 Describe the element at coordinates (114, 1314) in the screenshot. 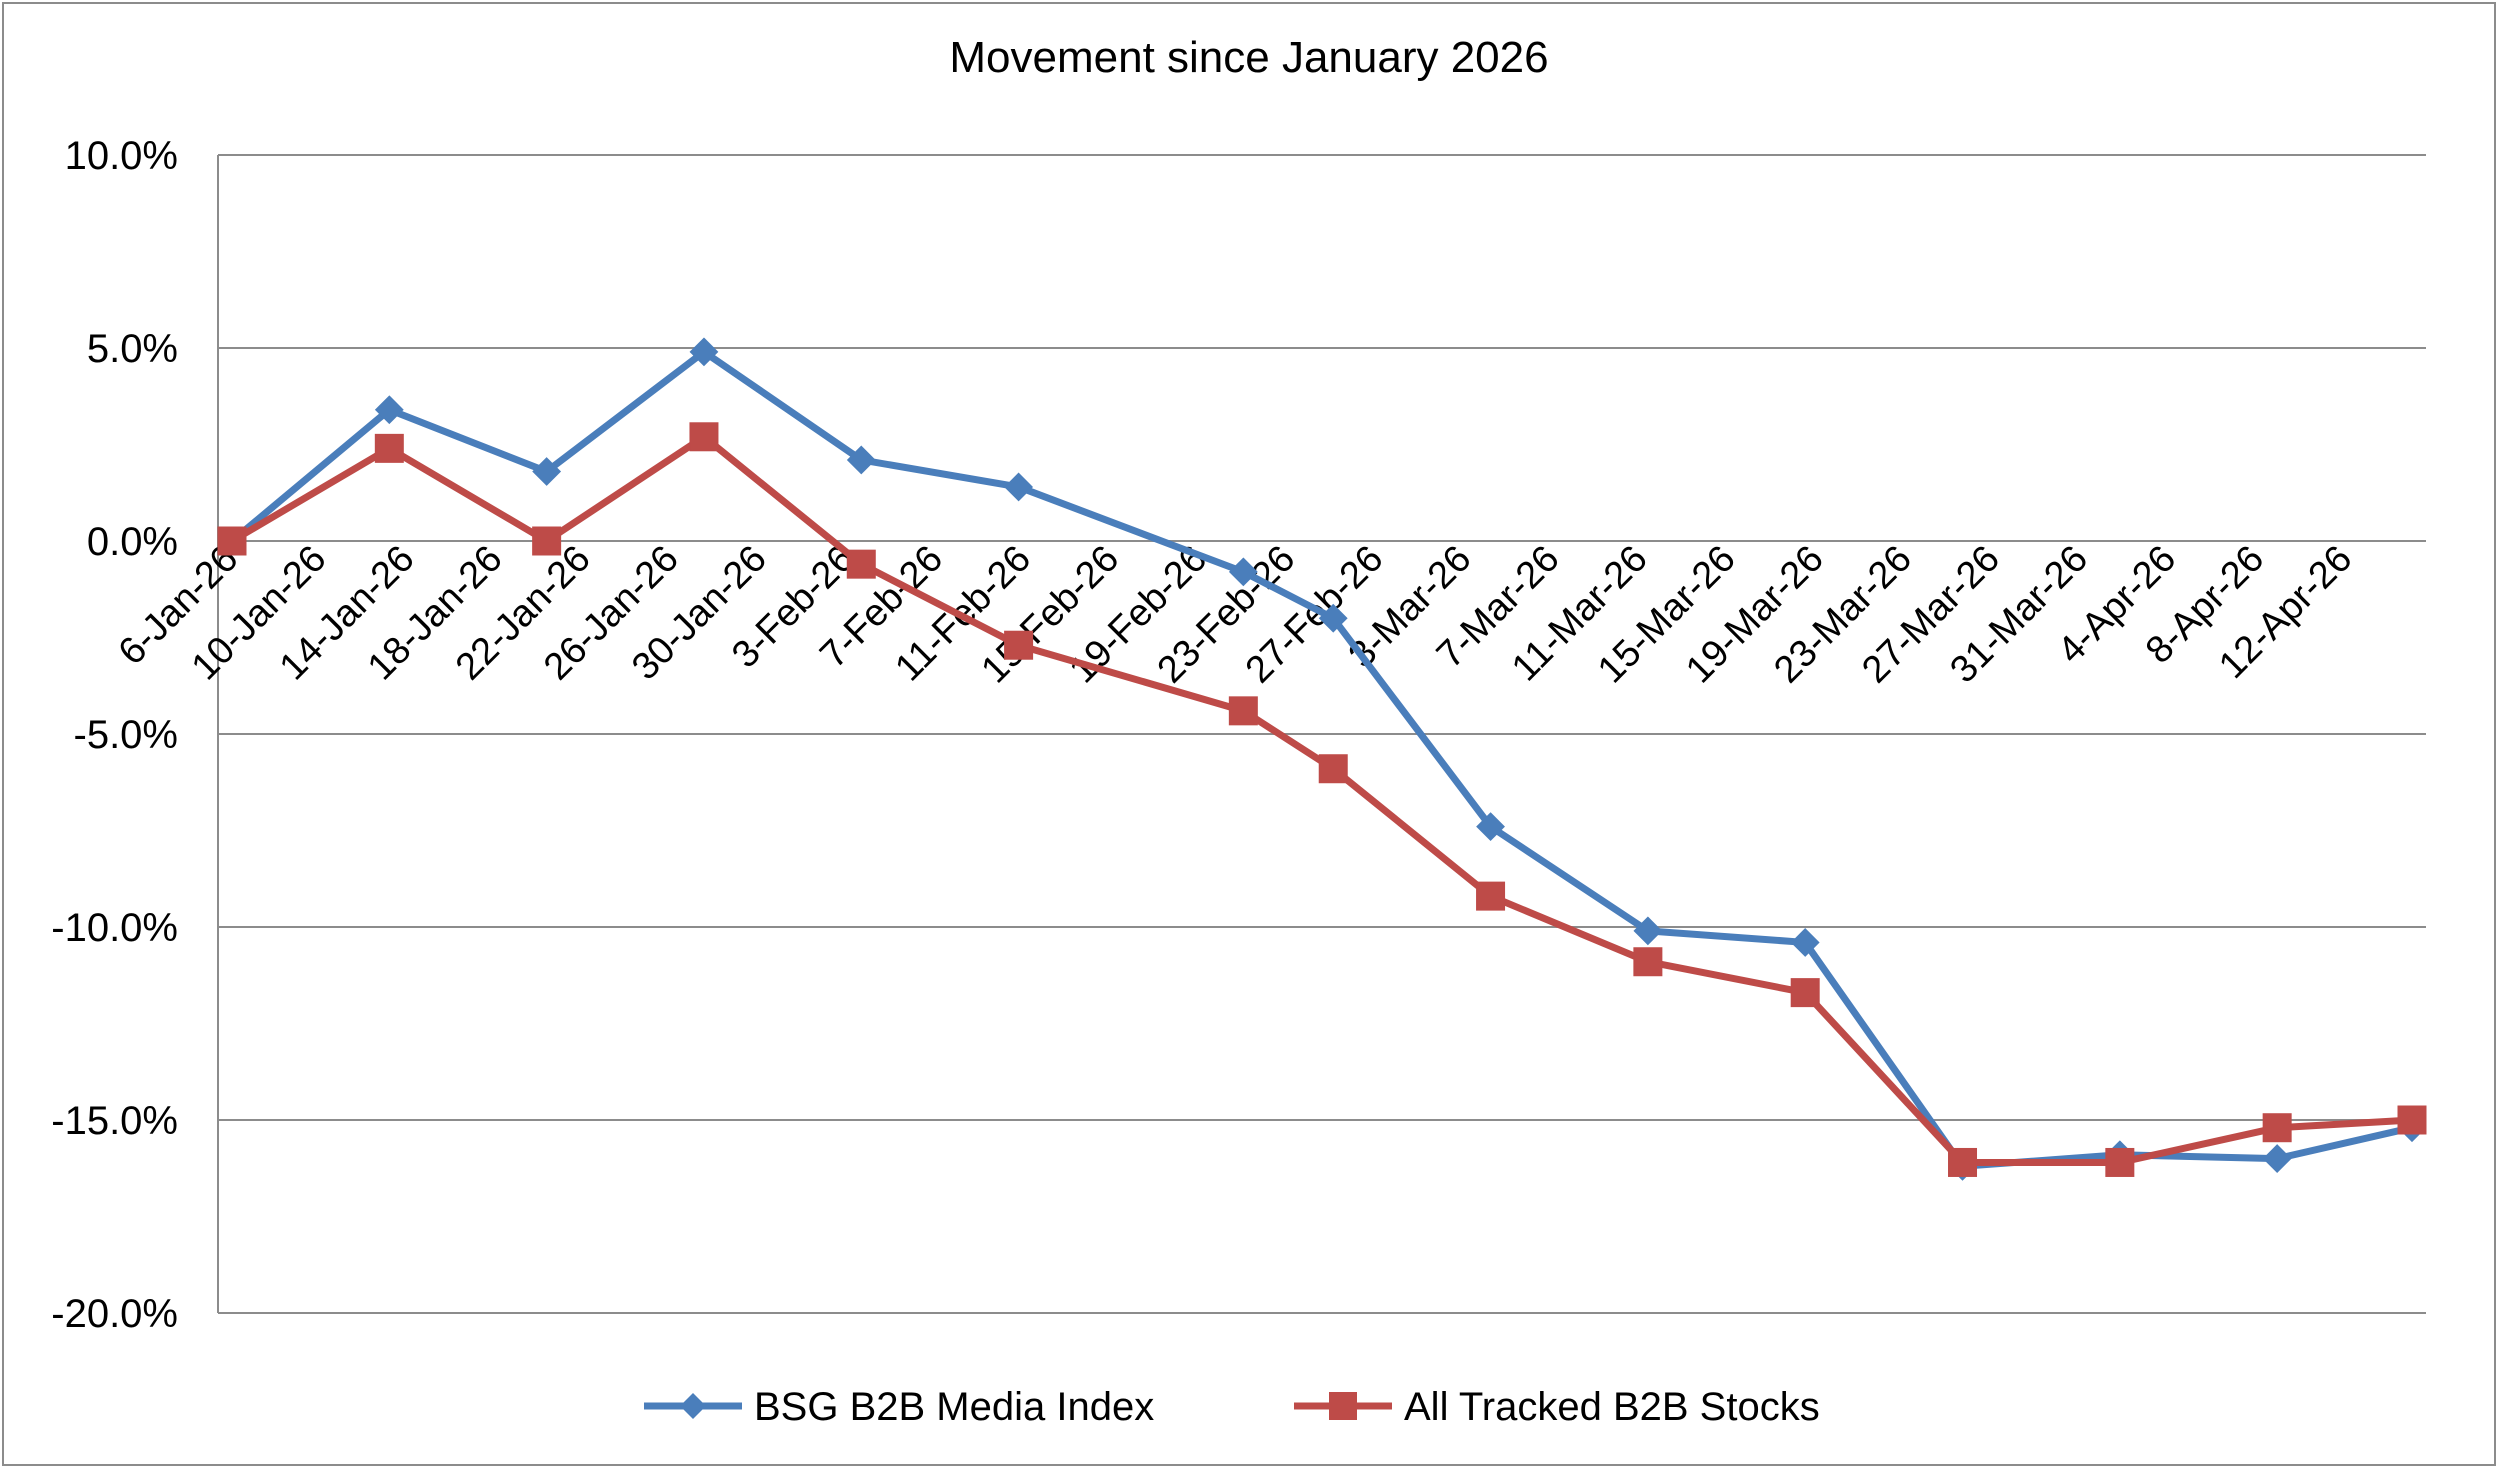

I see `y-tick-label: -20.0%` at that location.